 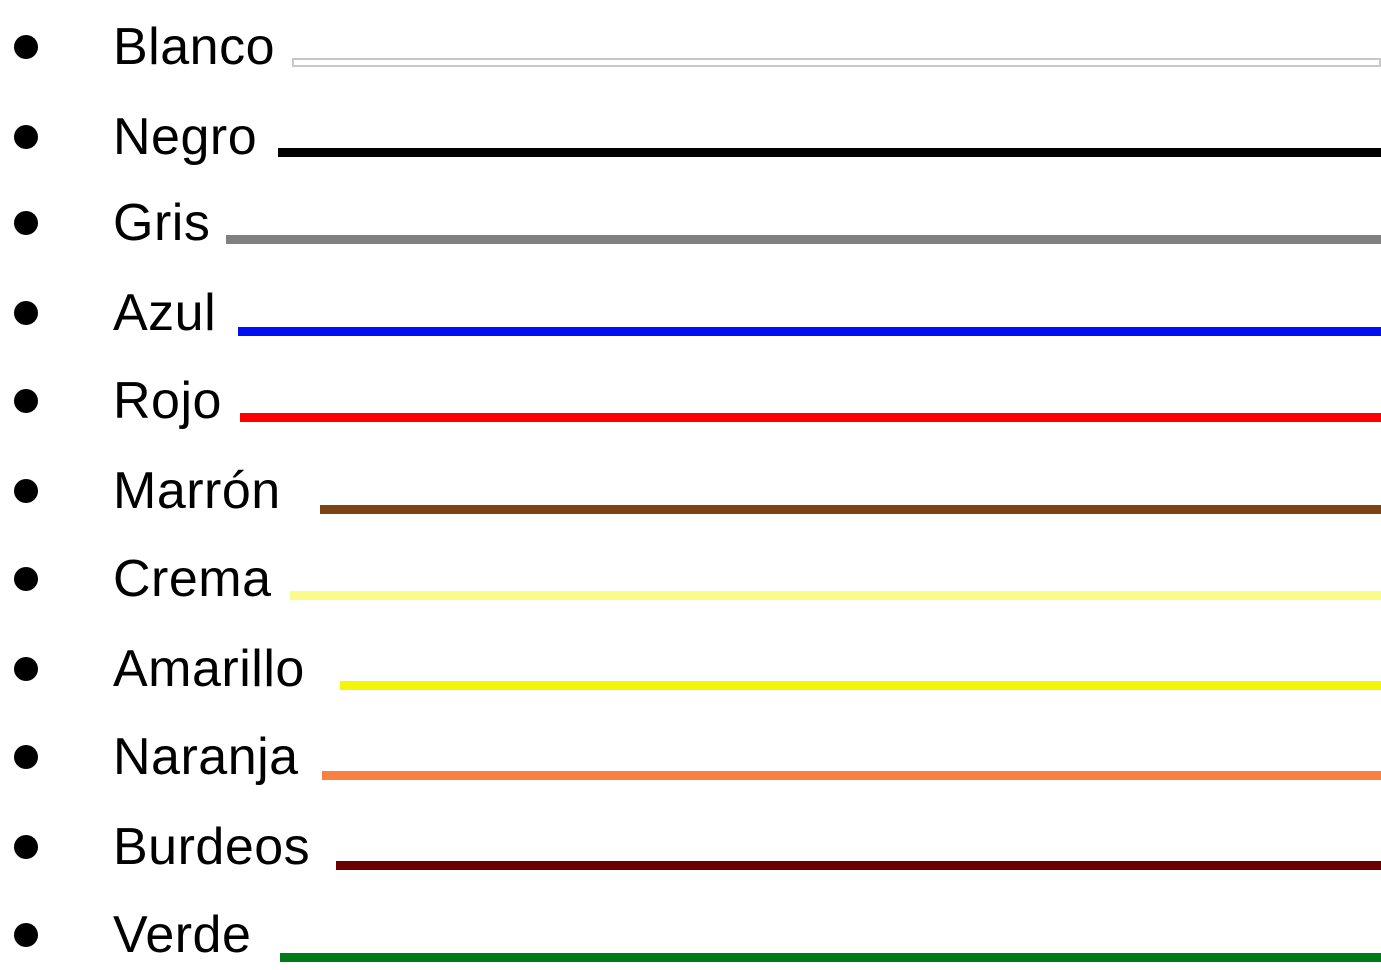 I want to click on color-label: Verde, so click(x=182, y=935).